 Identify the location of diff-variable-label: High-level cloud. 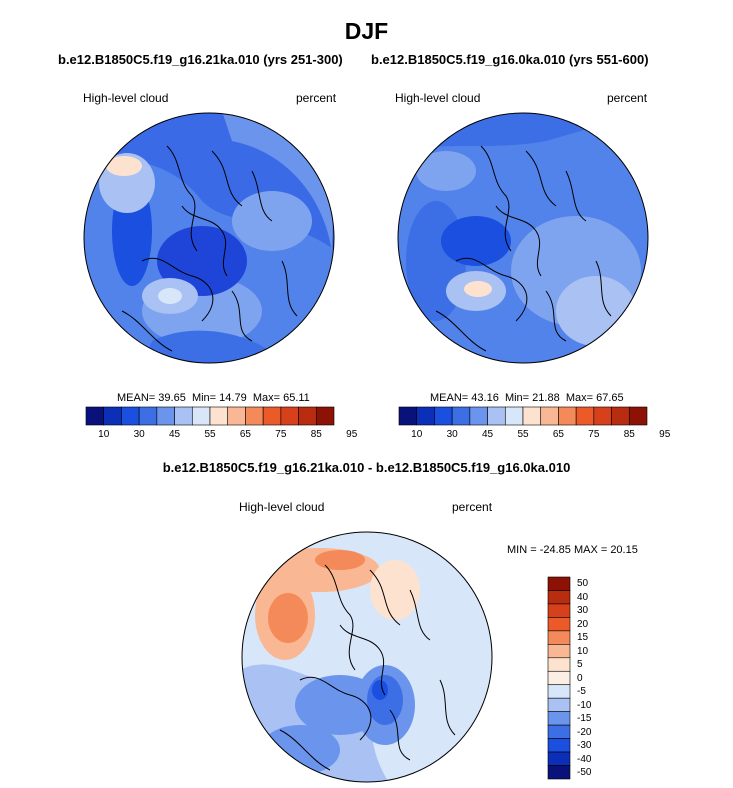
(282, 507).